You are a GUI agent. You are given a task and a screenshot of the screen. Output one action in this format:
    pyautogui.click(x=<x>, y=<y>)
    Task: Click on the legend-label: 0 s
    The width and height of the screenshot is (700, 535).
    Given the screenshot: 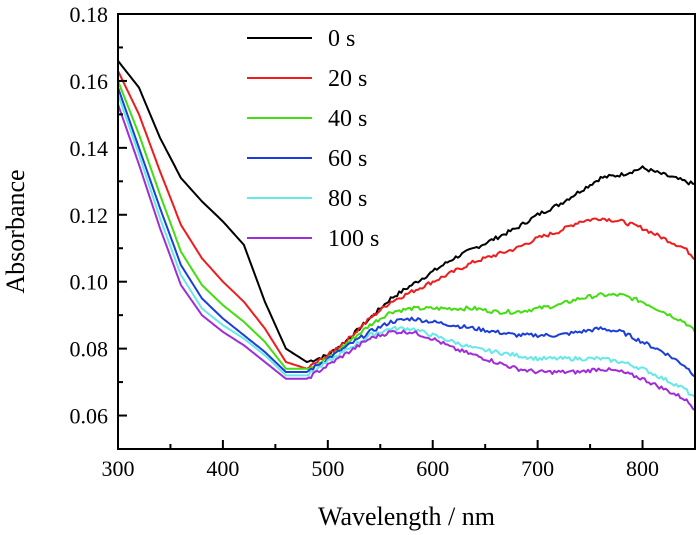 What is the action you would take?
    pyautogui.click(x=341, y=39)
    